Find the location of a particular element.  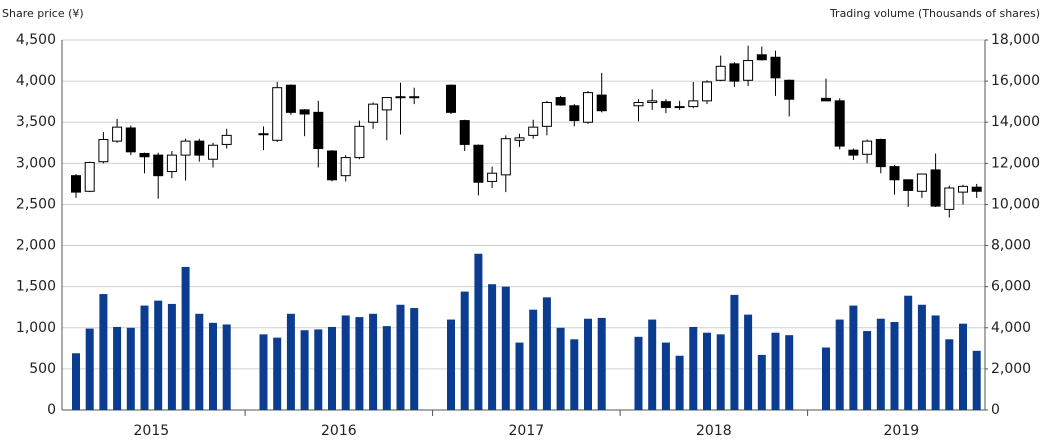

y2-tick-label: 8,000 is located at coordinates (1011, 246).